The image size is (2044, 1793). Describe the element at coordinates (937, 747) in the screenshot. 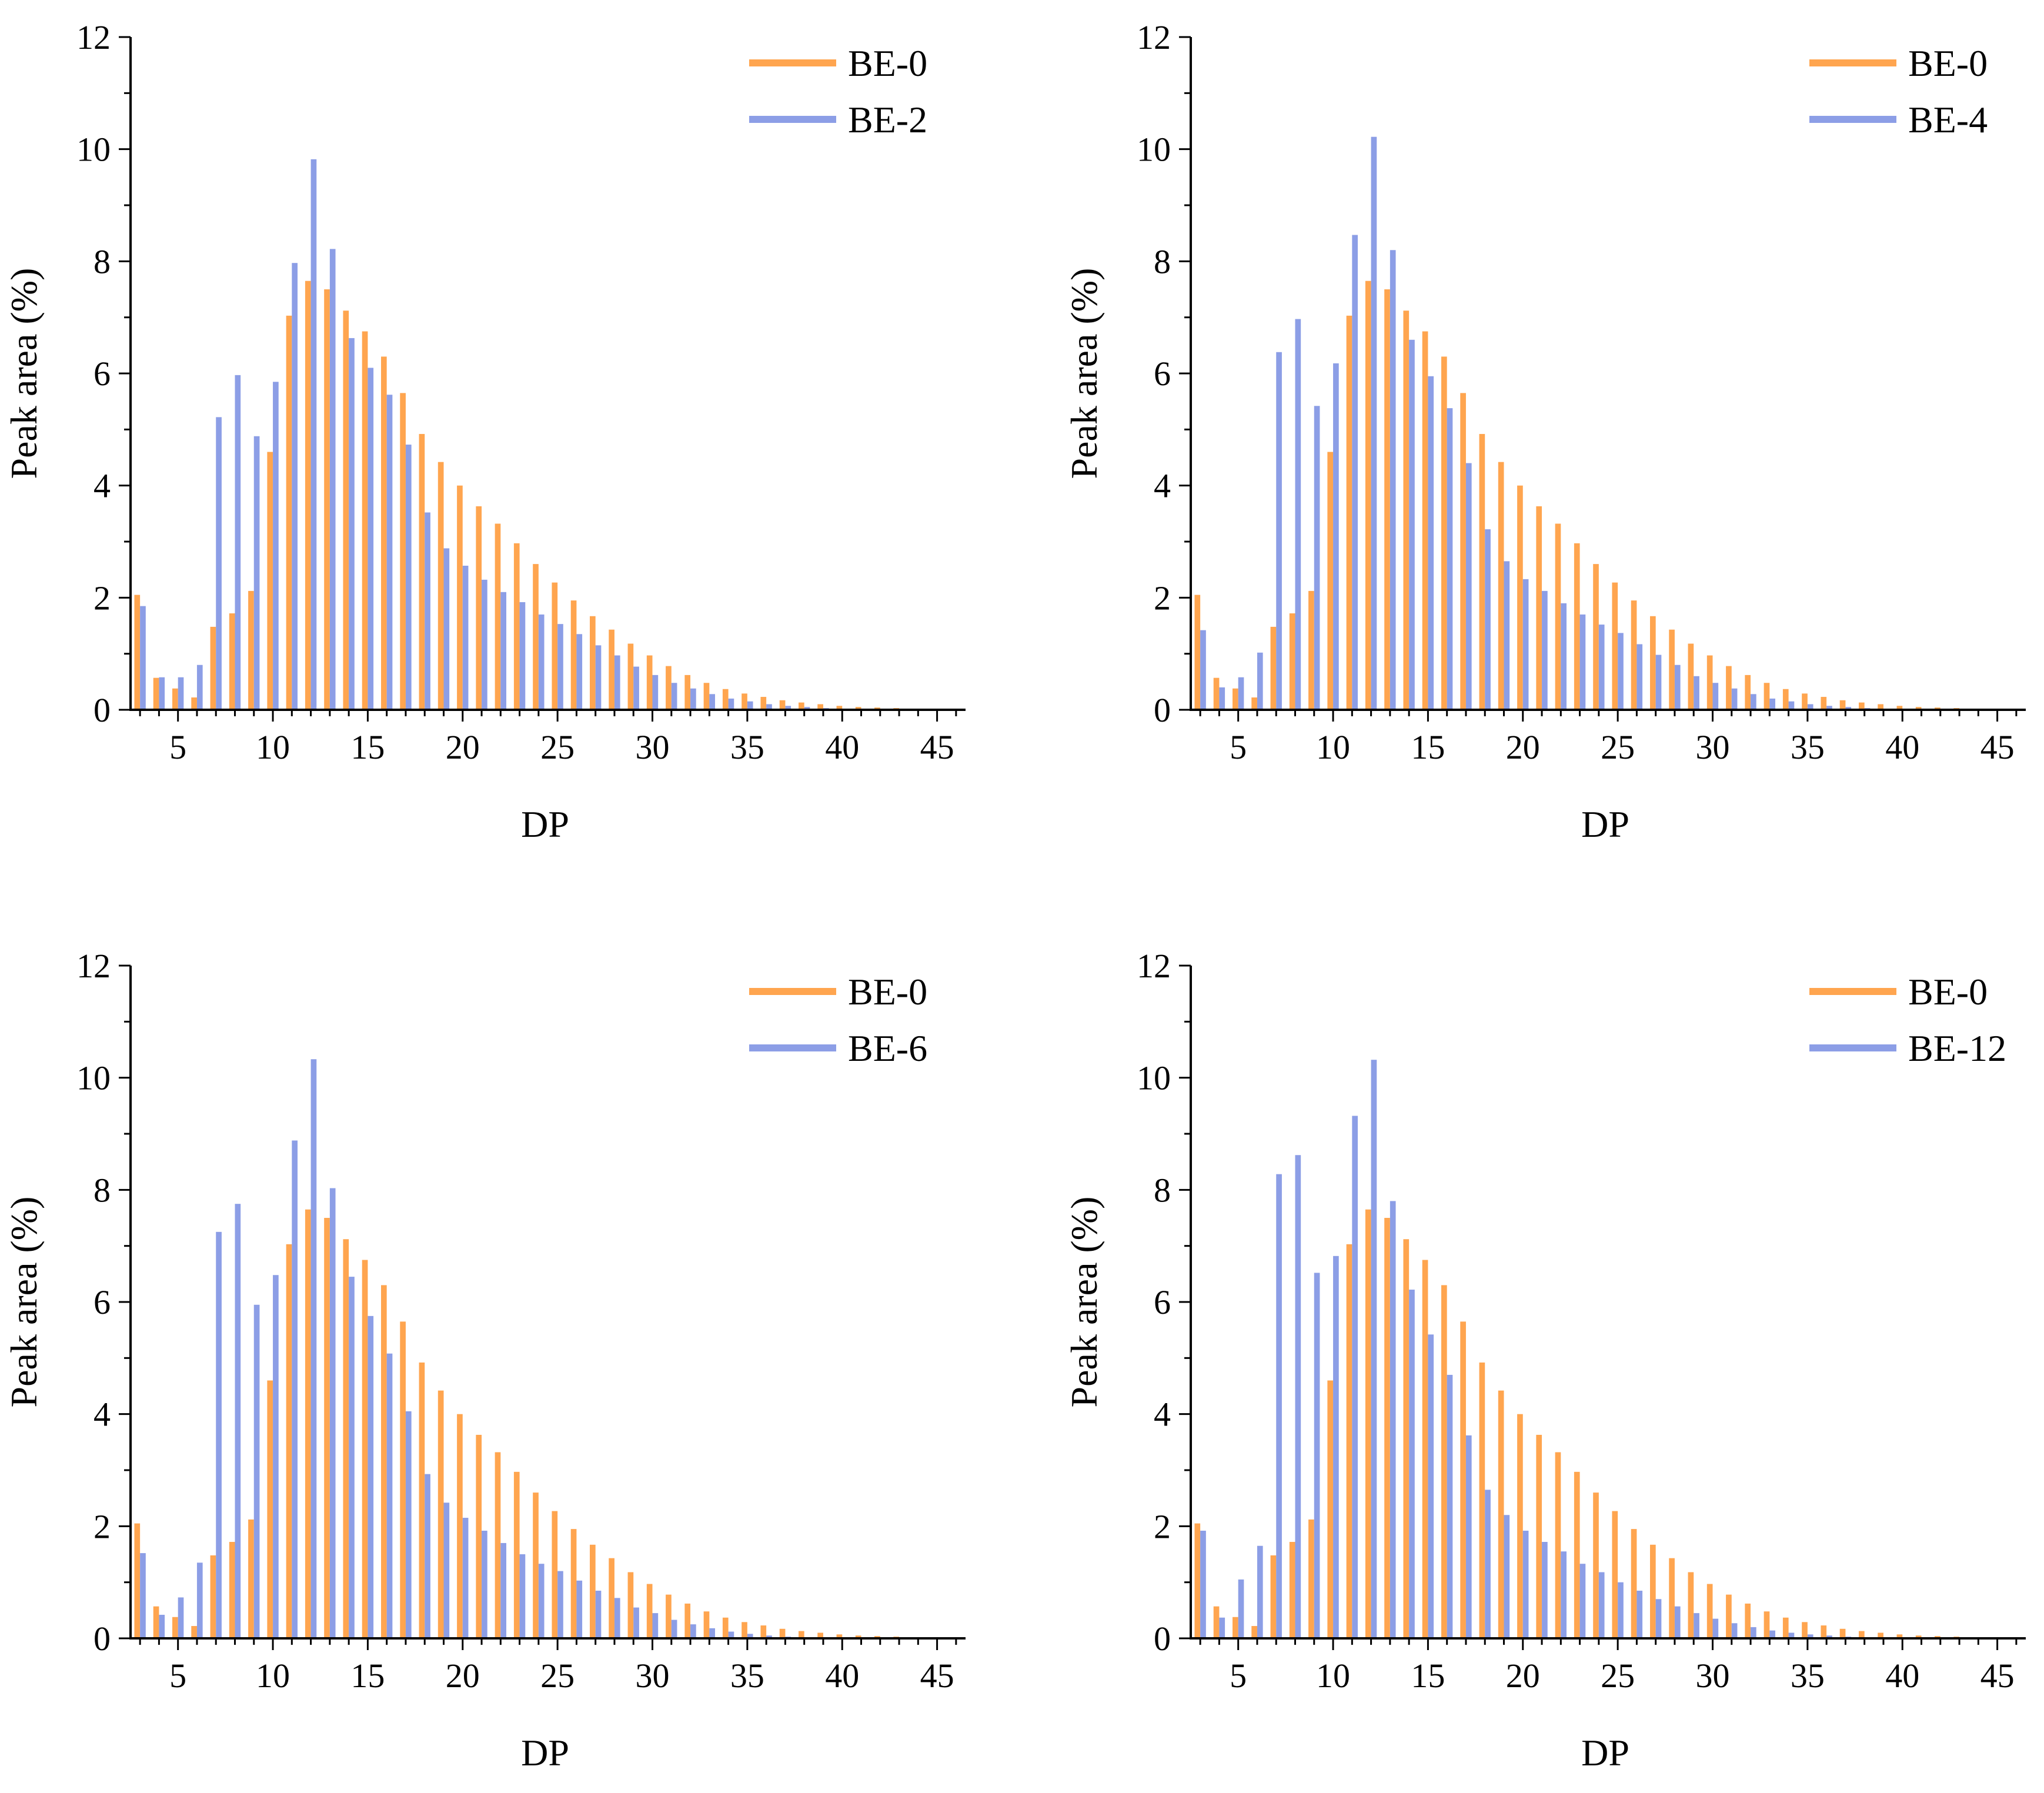

I see `x-tick-label: 45` at that location.